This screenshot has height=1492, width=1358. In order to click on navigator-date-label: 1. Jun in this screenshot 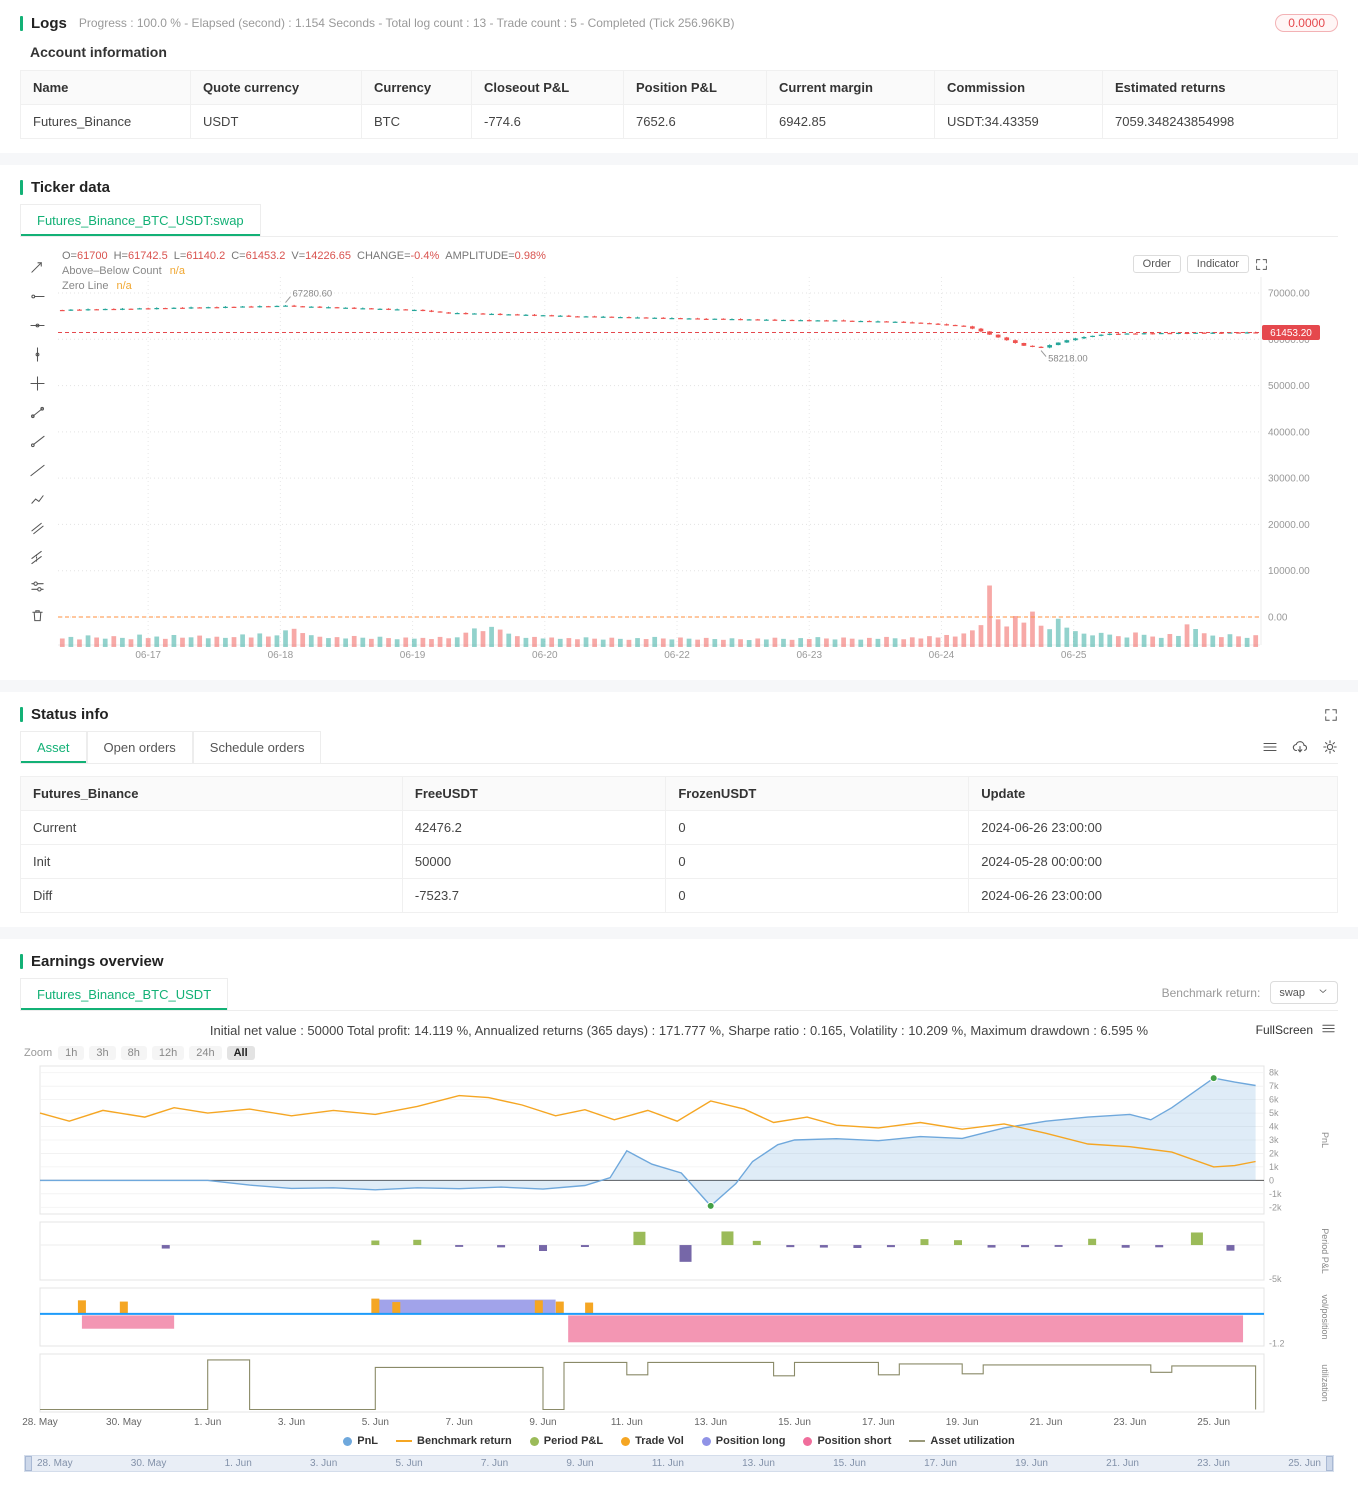, I will do `click(238, 1463)`.